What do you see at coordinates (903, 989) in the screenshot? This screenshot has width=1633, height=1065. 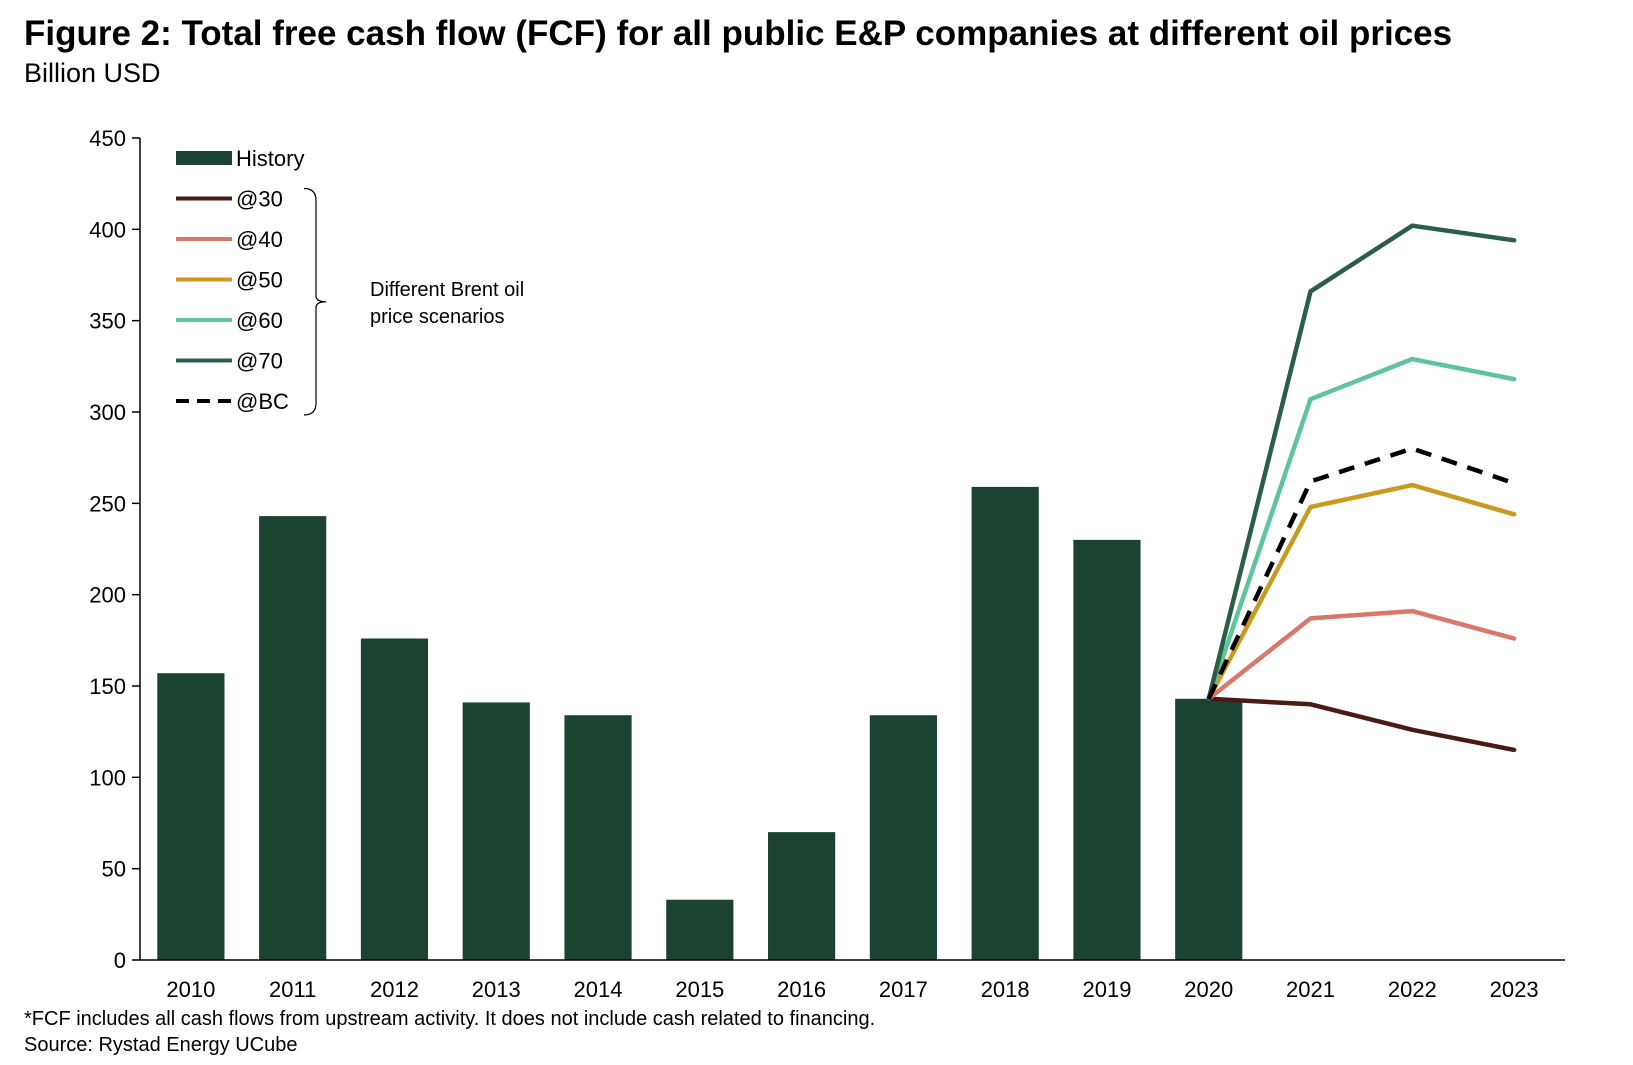 I see `x-tick-label: 2017` at bounding box center [903, 989].